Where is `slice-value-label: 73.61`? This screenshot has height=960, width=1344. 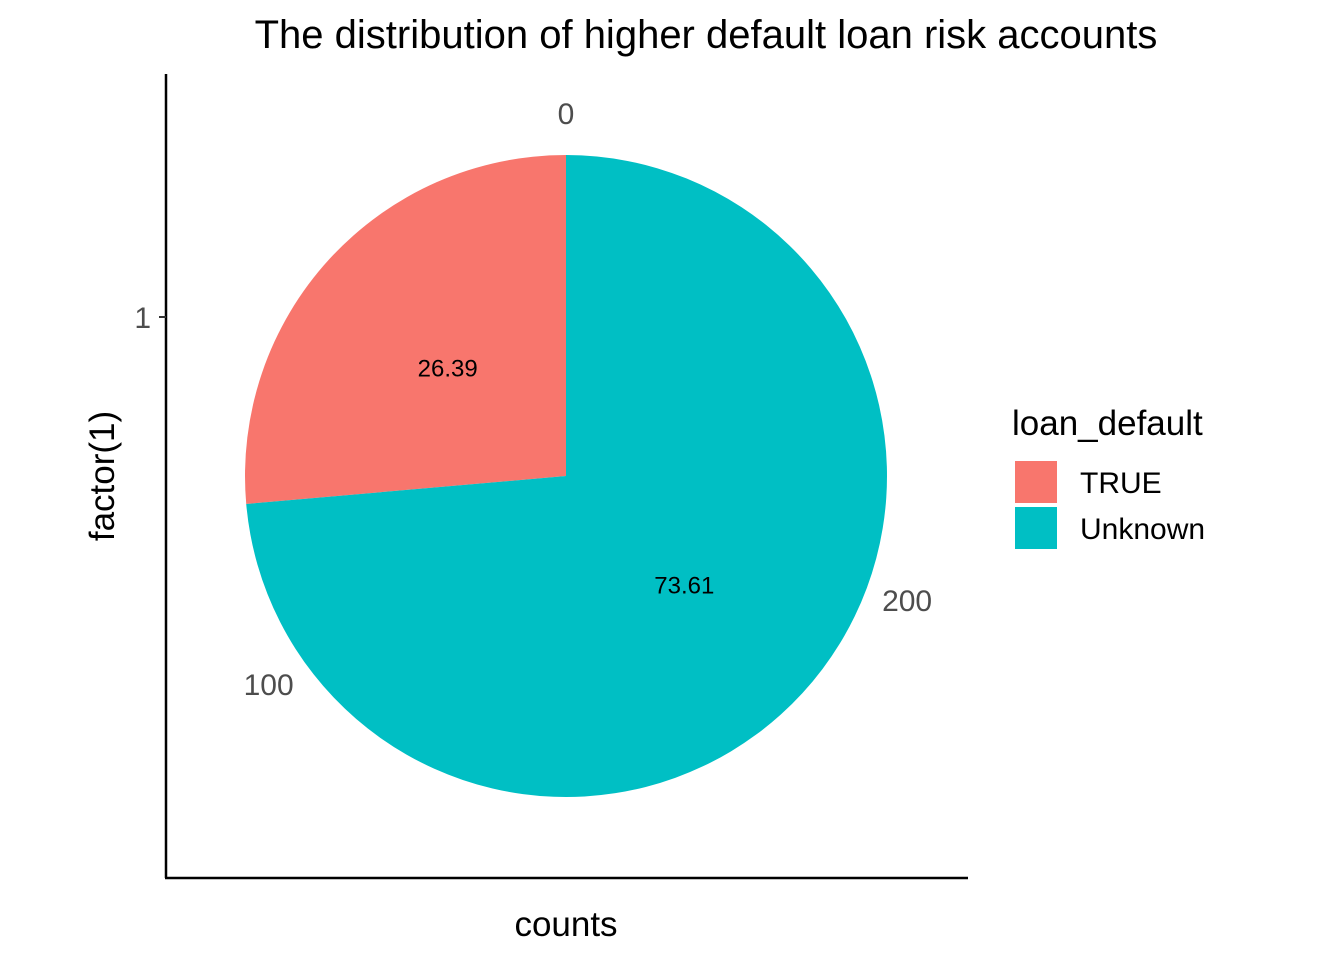
slice-value-label: 73.61 is located at coordinates (684, 585).